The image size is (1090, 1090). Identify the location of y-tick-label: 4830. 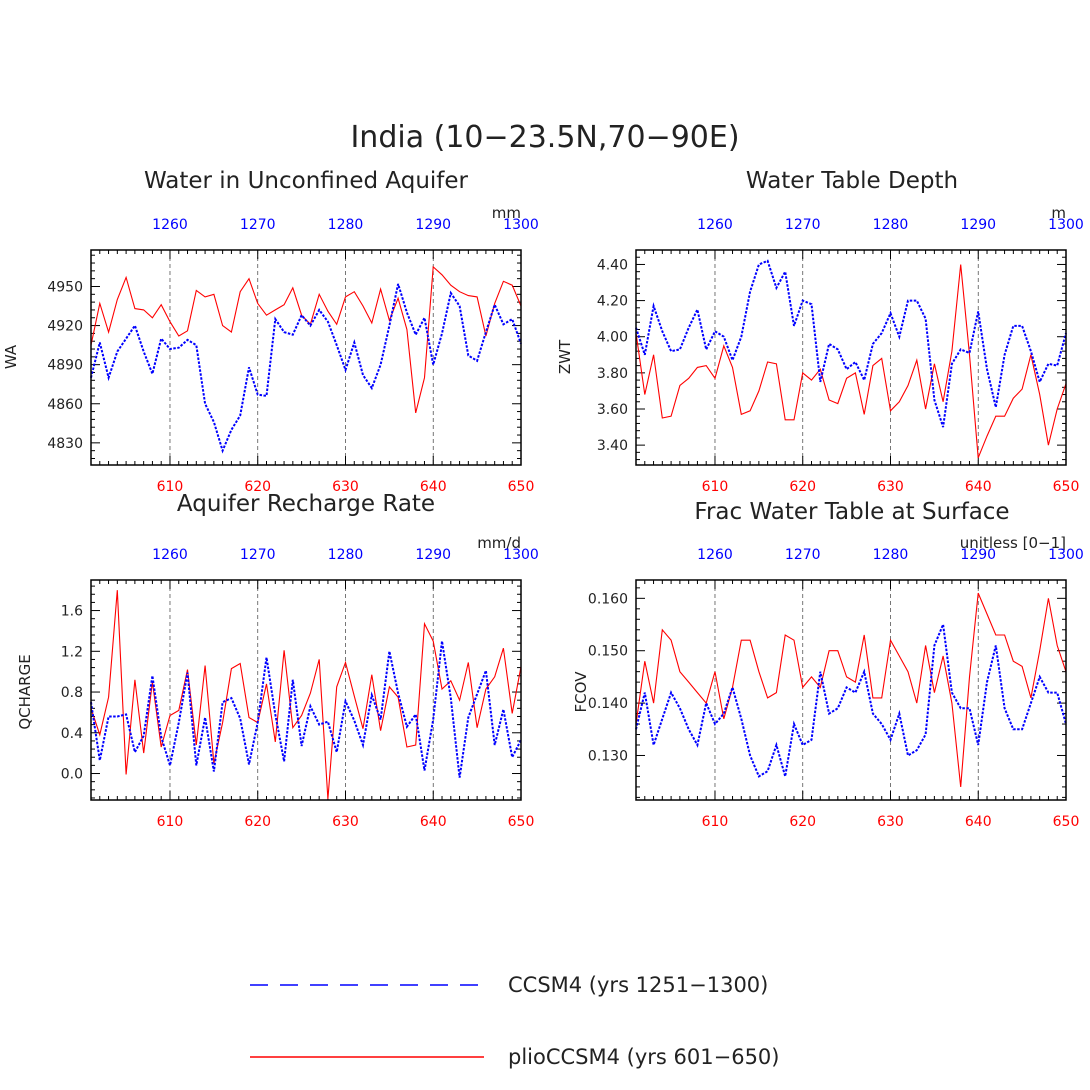
(65, 444).